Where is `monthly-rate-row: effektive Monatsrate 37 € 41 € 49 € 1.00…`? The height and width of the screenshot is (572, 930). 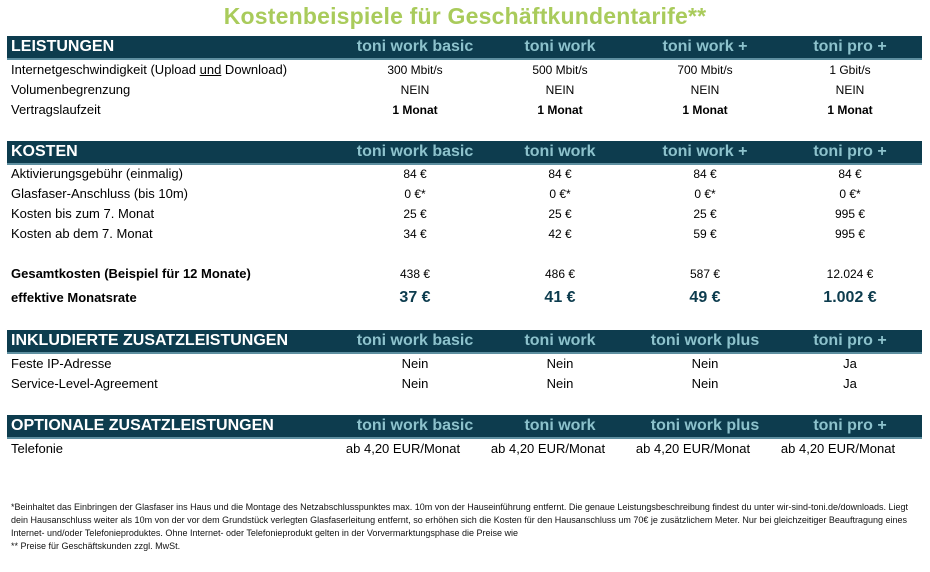
monthly-rate-row: effektive Monatsrate 37 € 41 € 49 € 1.00… is located at coordinates (465, 298).